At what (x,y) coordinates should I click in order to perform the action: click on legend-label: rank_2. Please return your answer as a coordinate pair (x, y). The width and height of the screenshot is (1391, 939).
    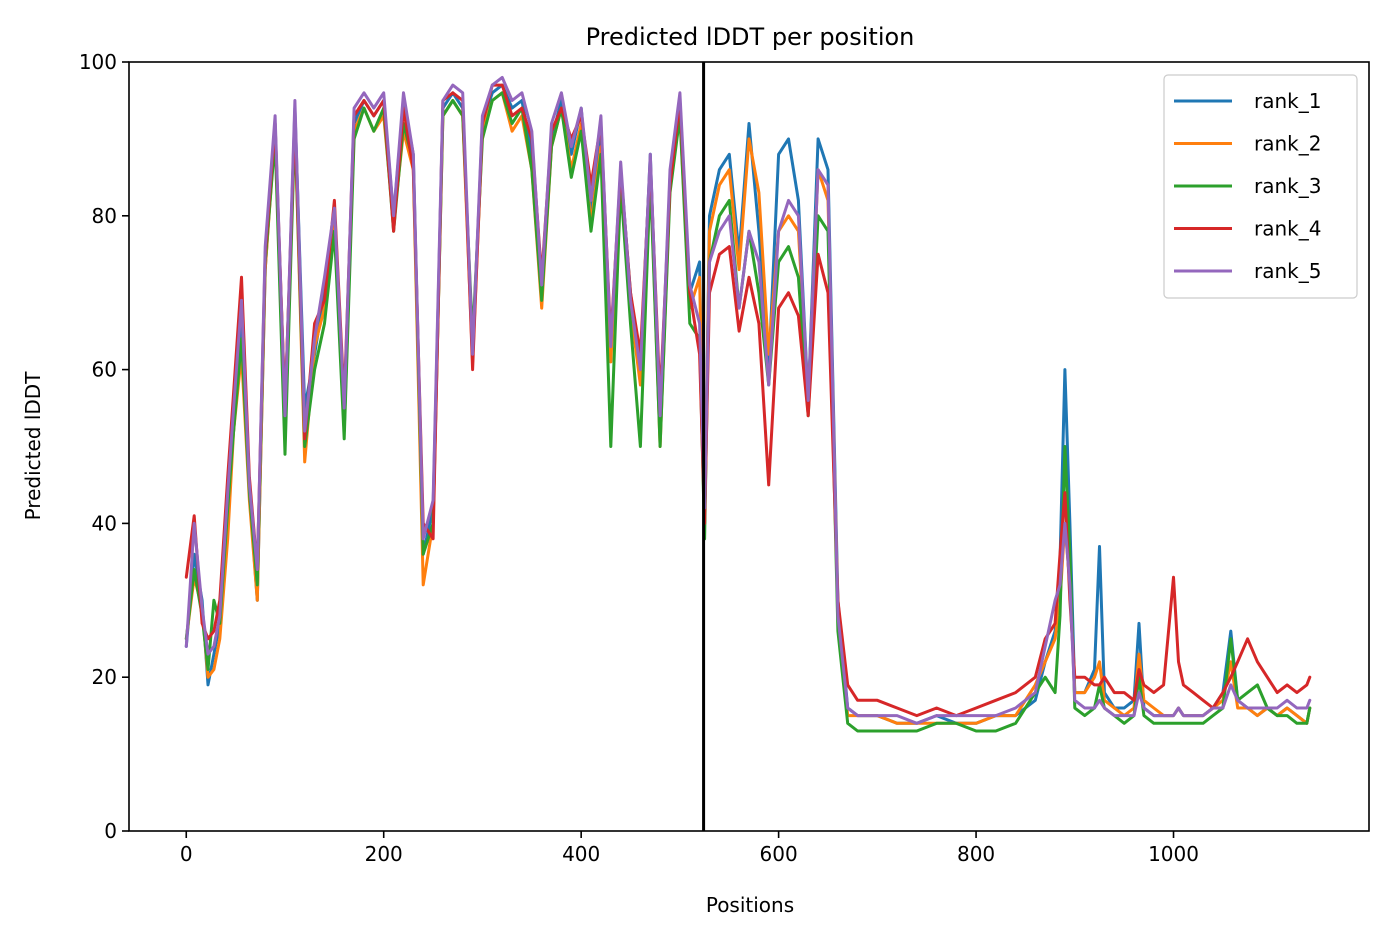
    Looking at the image, I should click on (1287, 144).